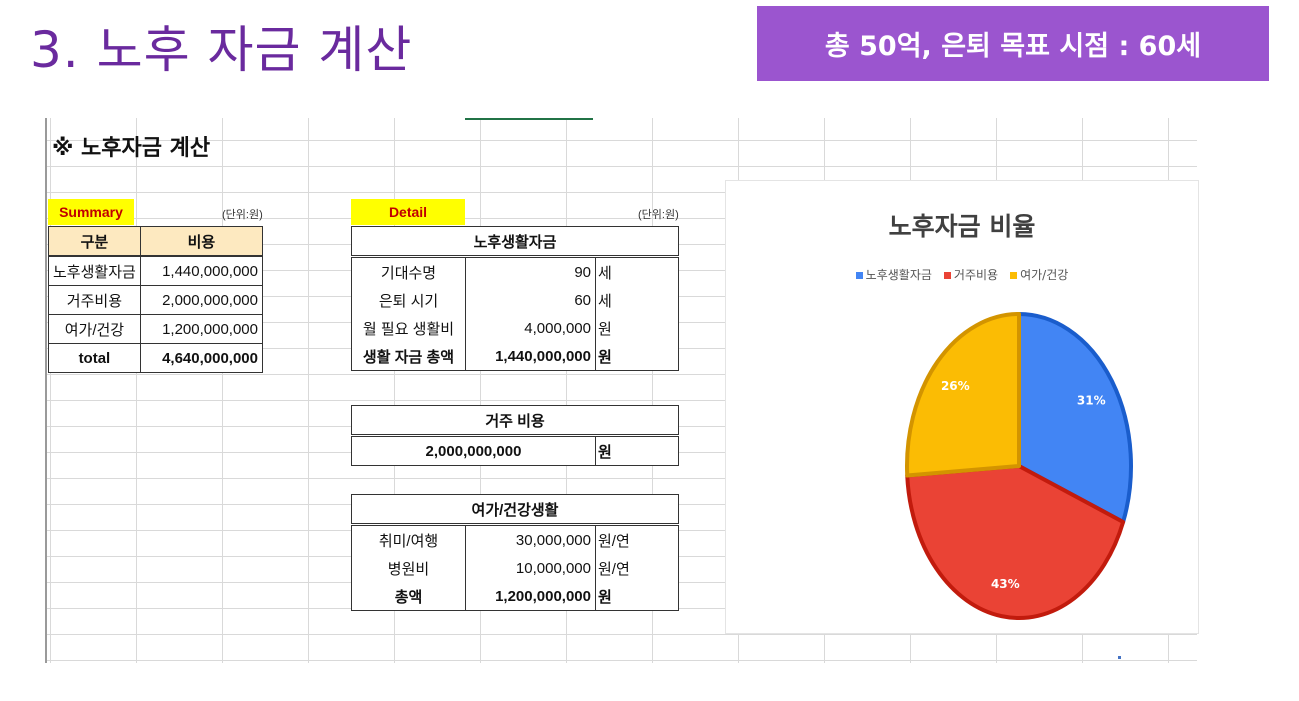 This screenshot has height=701, width=1299. I want to click on legend-item: 거주비용, so click(971, 274).